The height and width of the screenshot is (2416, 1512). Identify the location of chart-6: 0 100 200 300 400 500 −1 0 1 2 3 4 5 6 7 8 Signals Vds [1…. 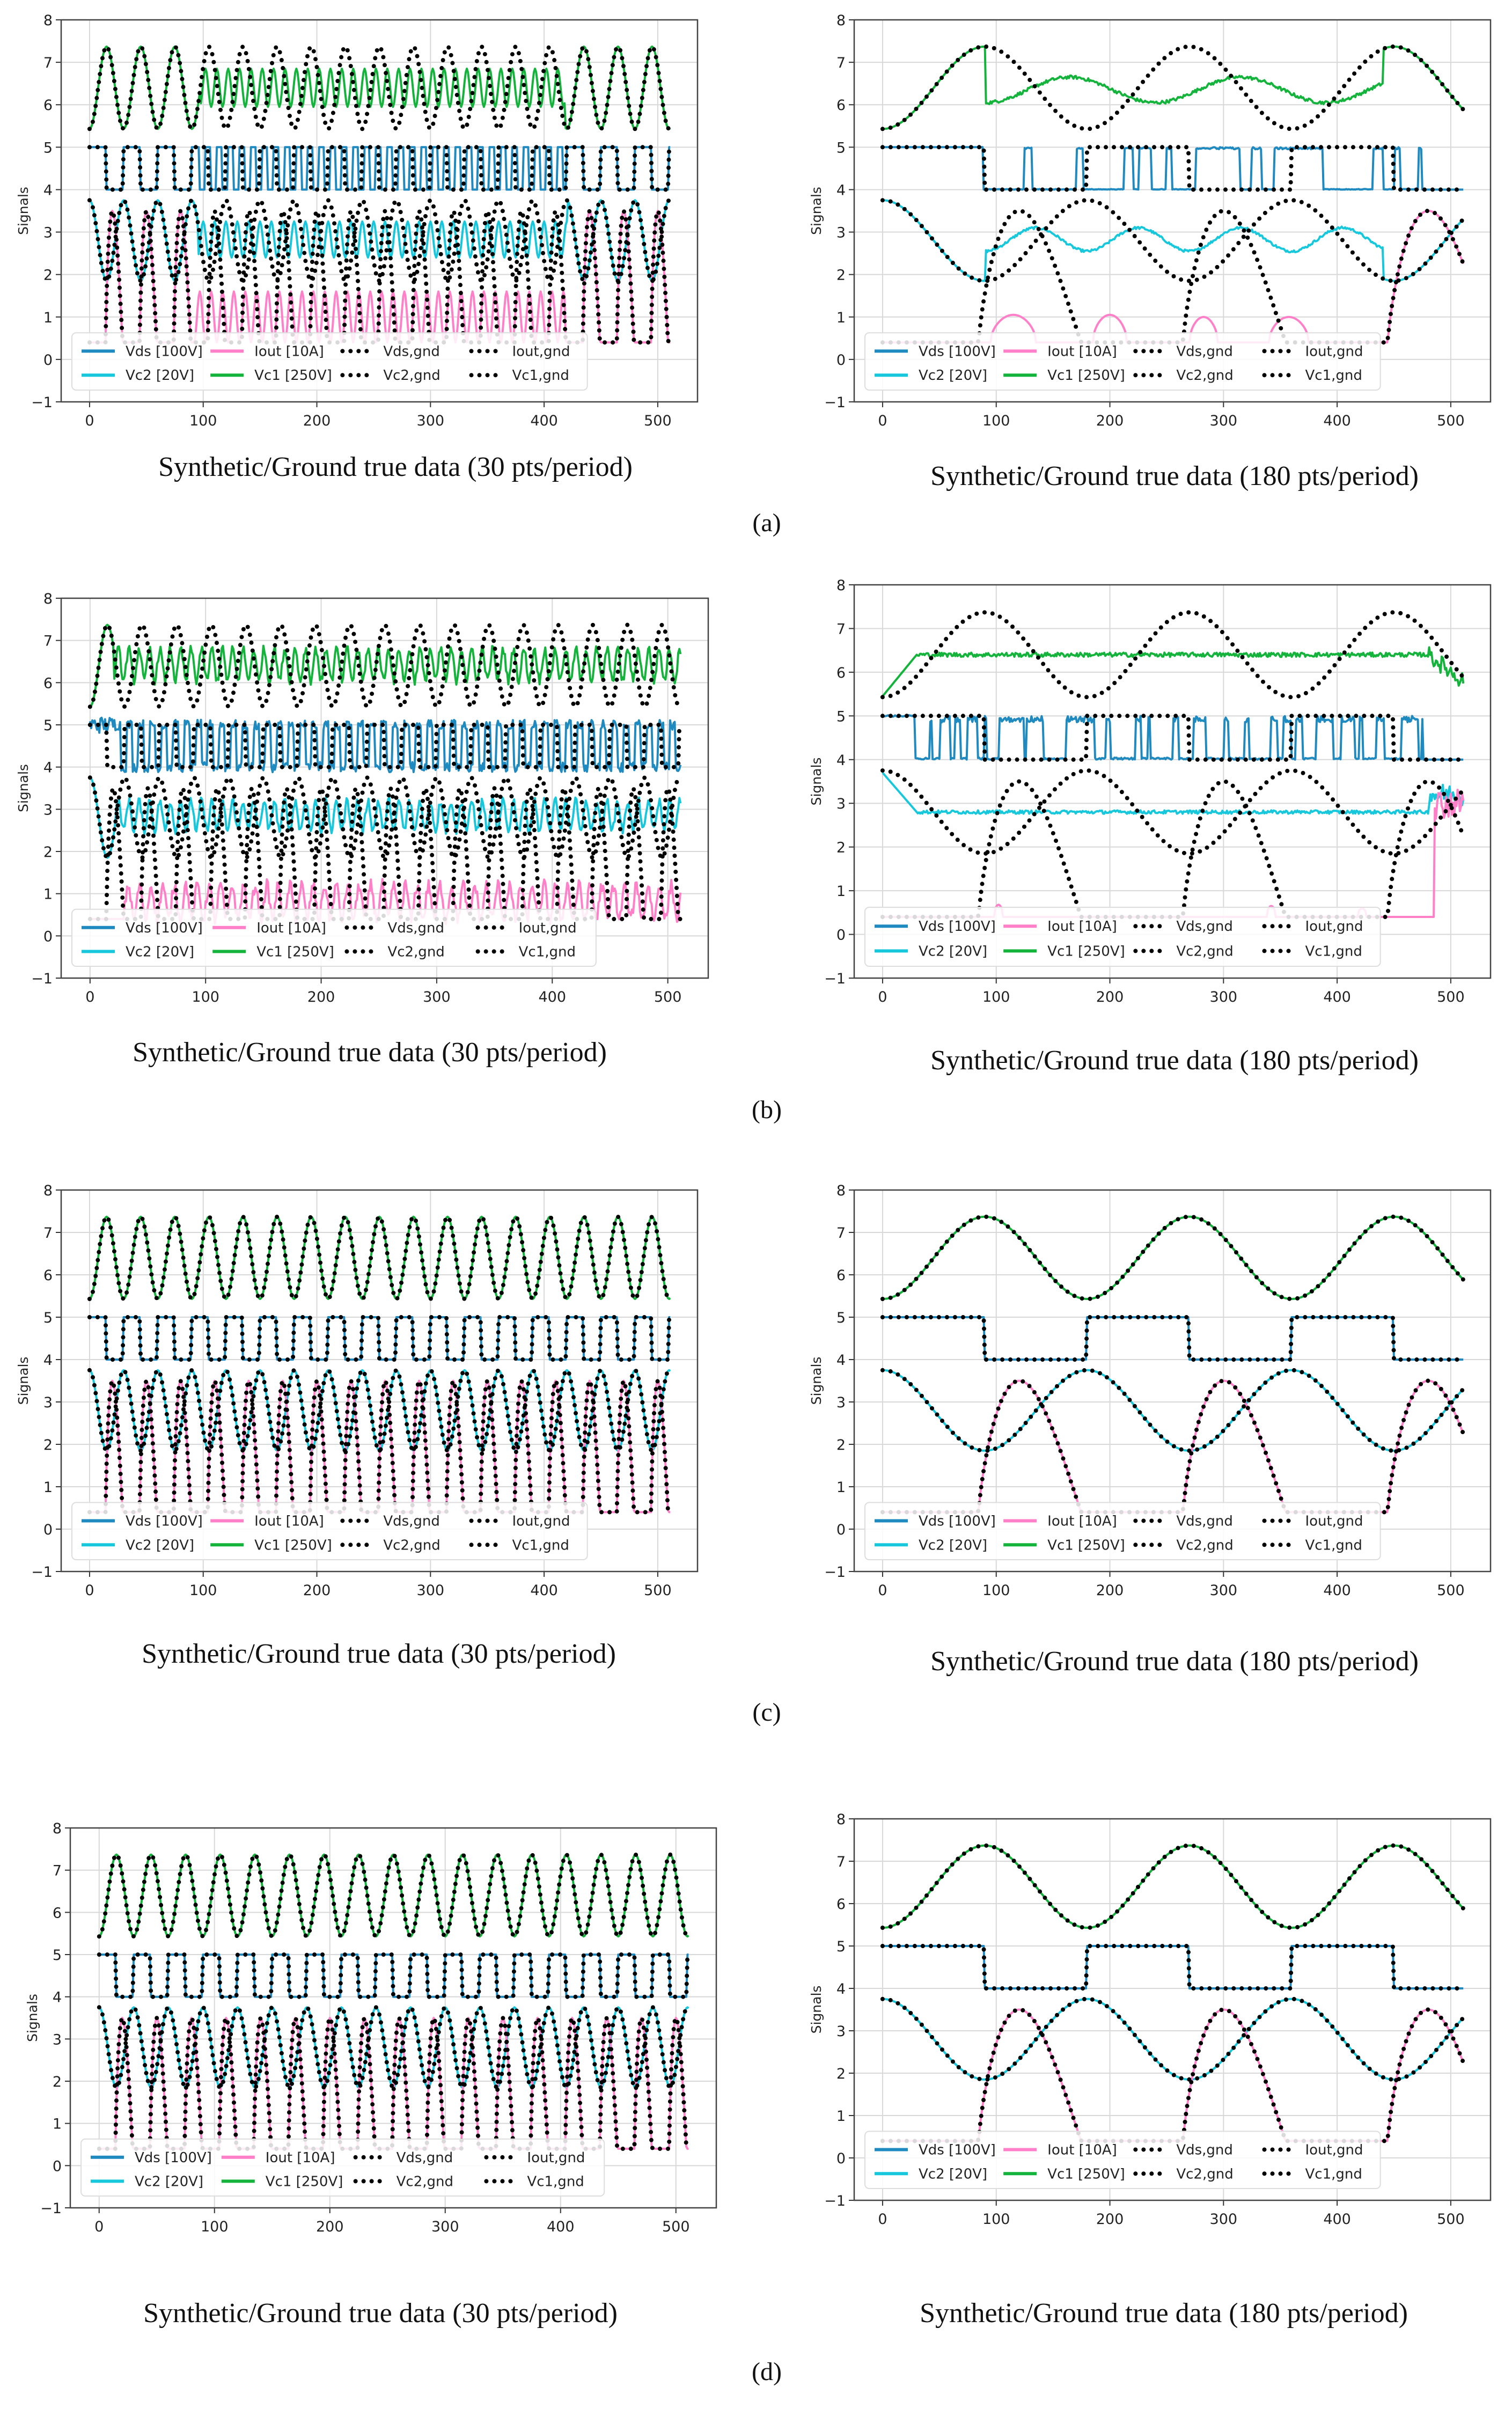
(1150, 1391).